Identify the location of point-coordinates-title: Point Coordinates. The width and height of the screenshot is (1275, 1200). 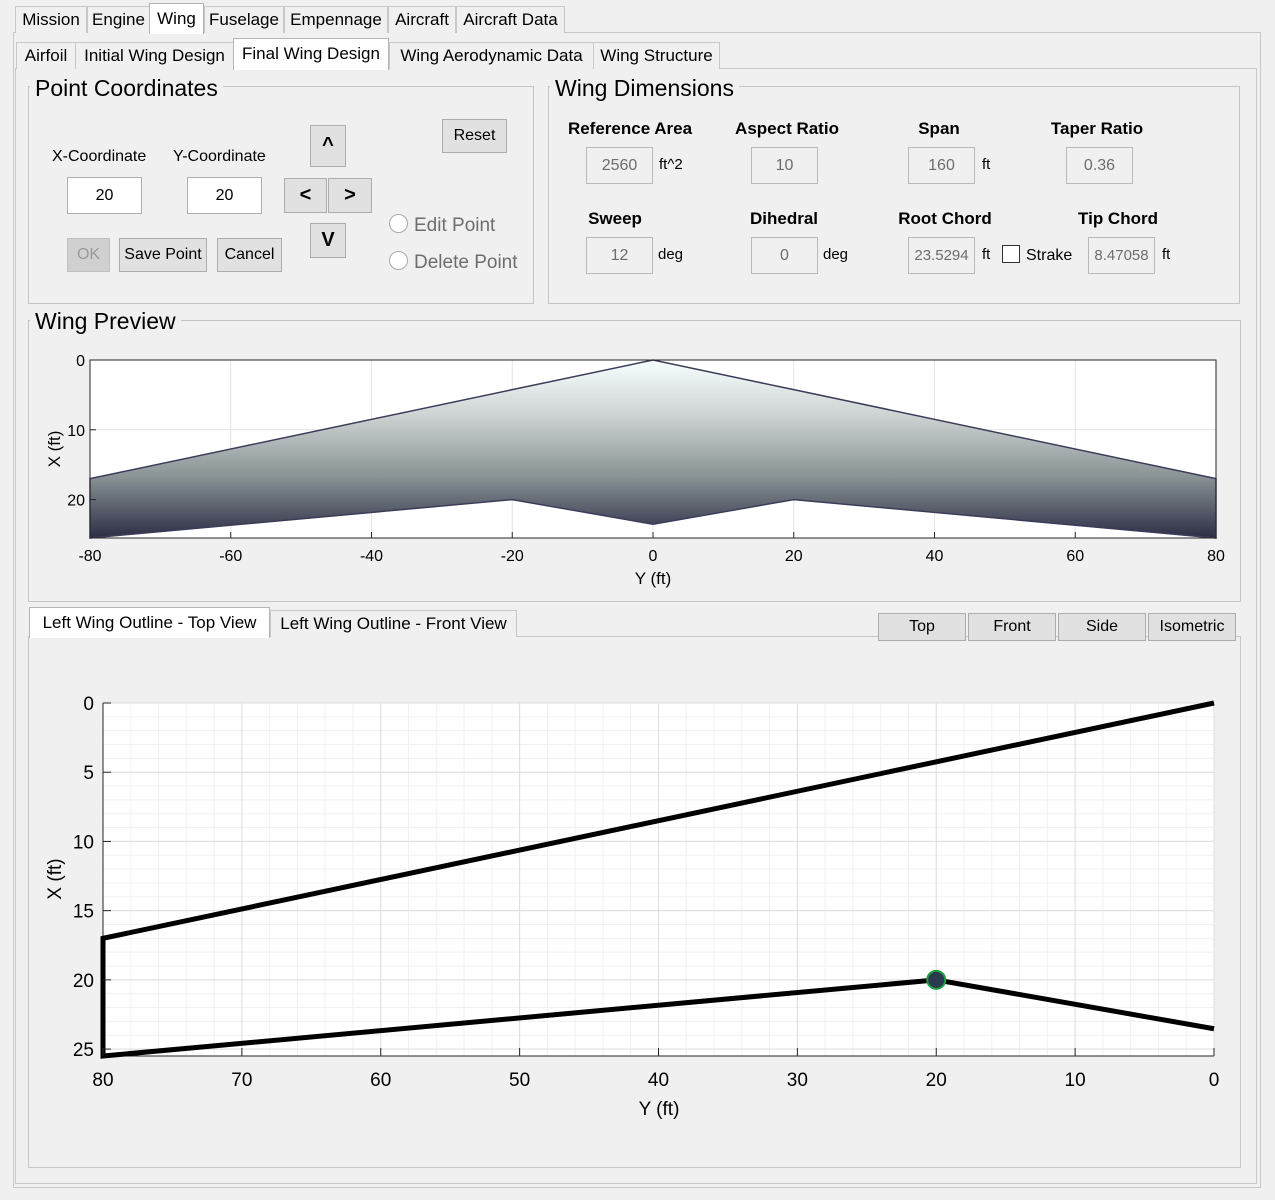
(126, 88).